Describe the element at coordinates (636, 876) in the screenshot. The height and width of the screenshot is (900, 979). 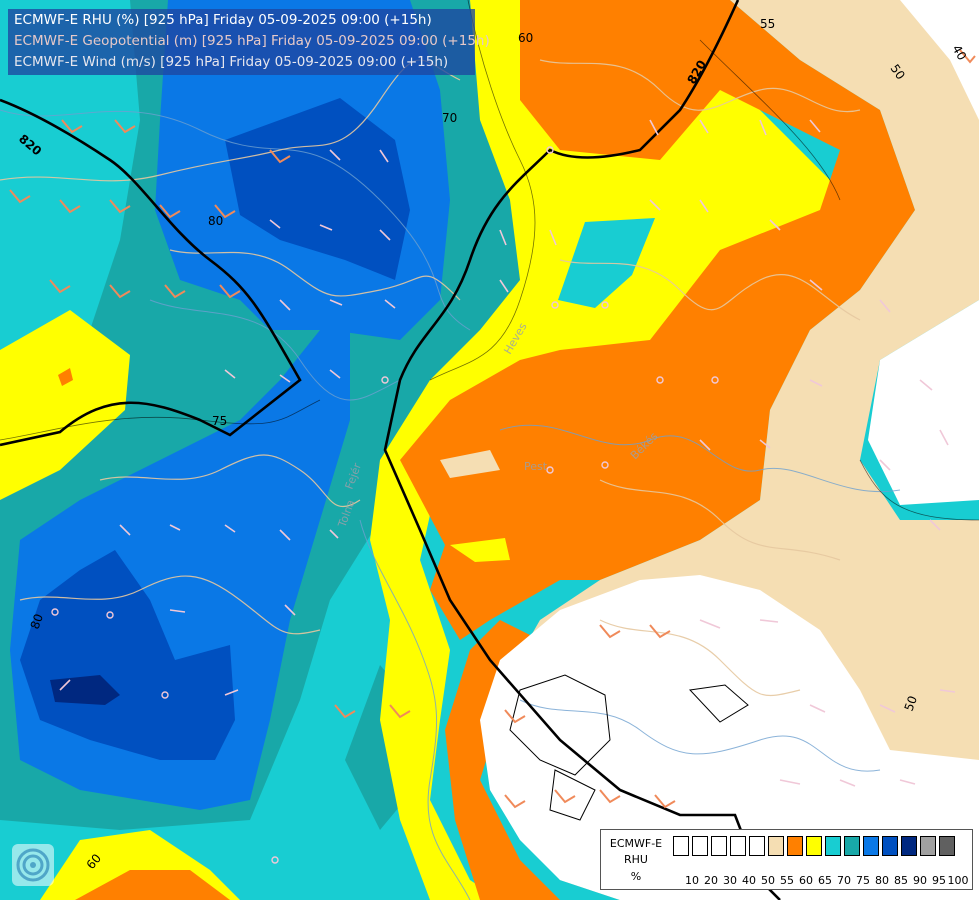
I see `legend-unit: %` at that location.